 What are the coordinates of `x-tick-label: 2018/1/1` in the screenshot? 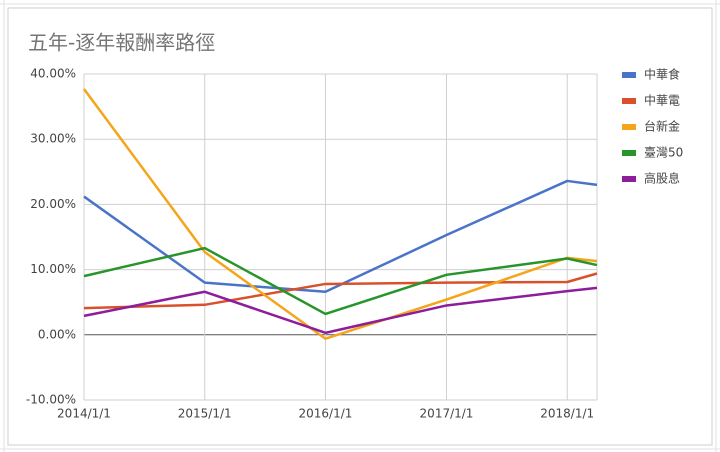 It's located at (567, 414).